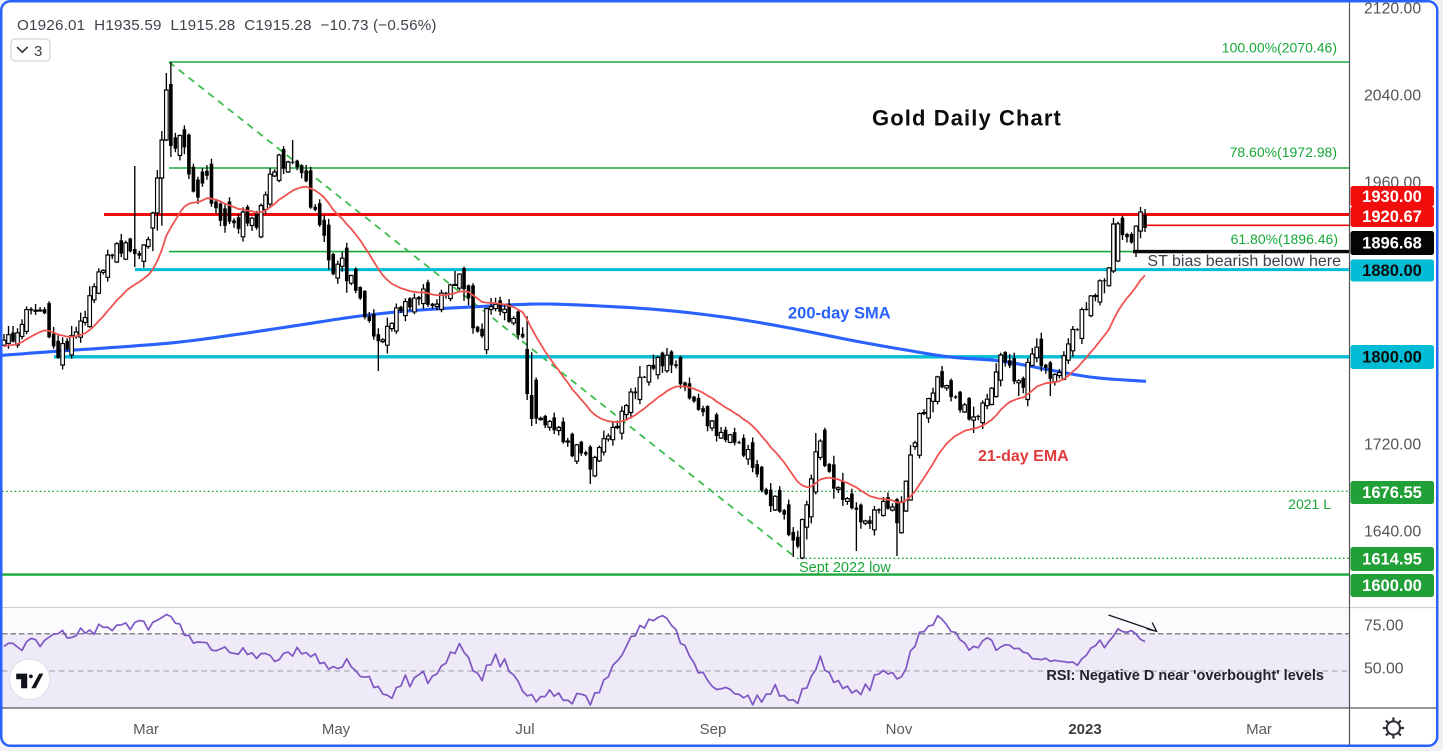 This screenshot has height=751, width=1443. Describe the element at coordinates (1084, 729) in the screenshot. I see `svg-text: 2023` at that location.